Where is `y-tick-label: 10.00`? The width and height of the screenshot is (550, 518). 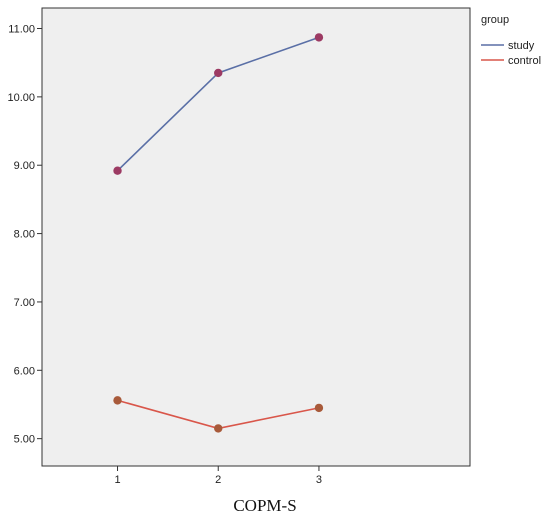
y-tick-label: 10.00 is located at coordinates (21, 98).